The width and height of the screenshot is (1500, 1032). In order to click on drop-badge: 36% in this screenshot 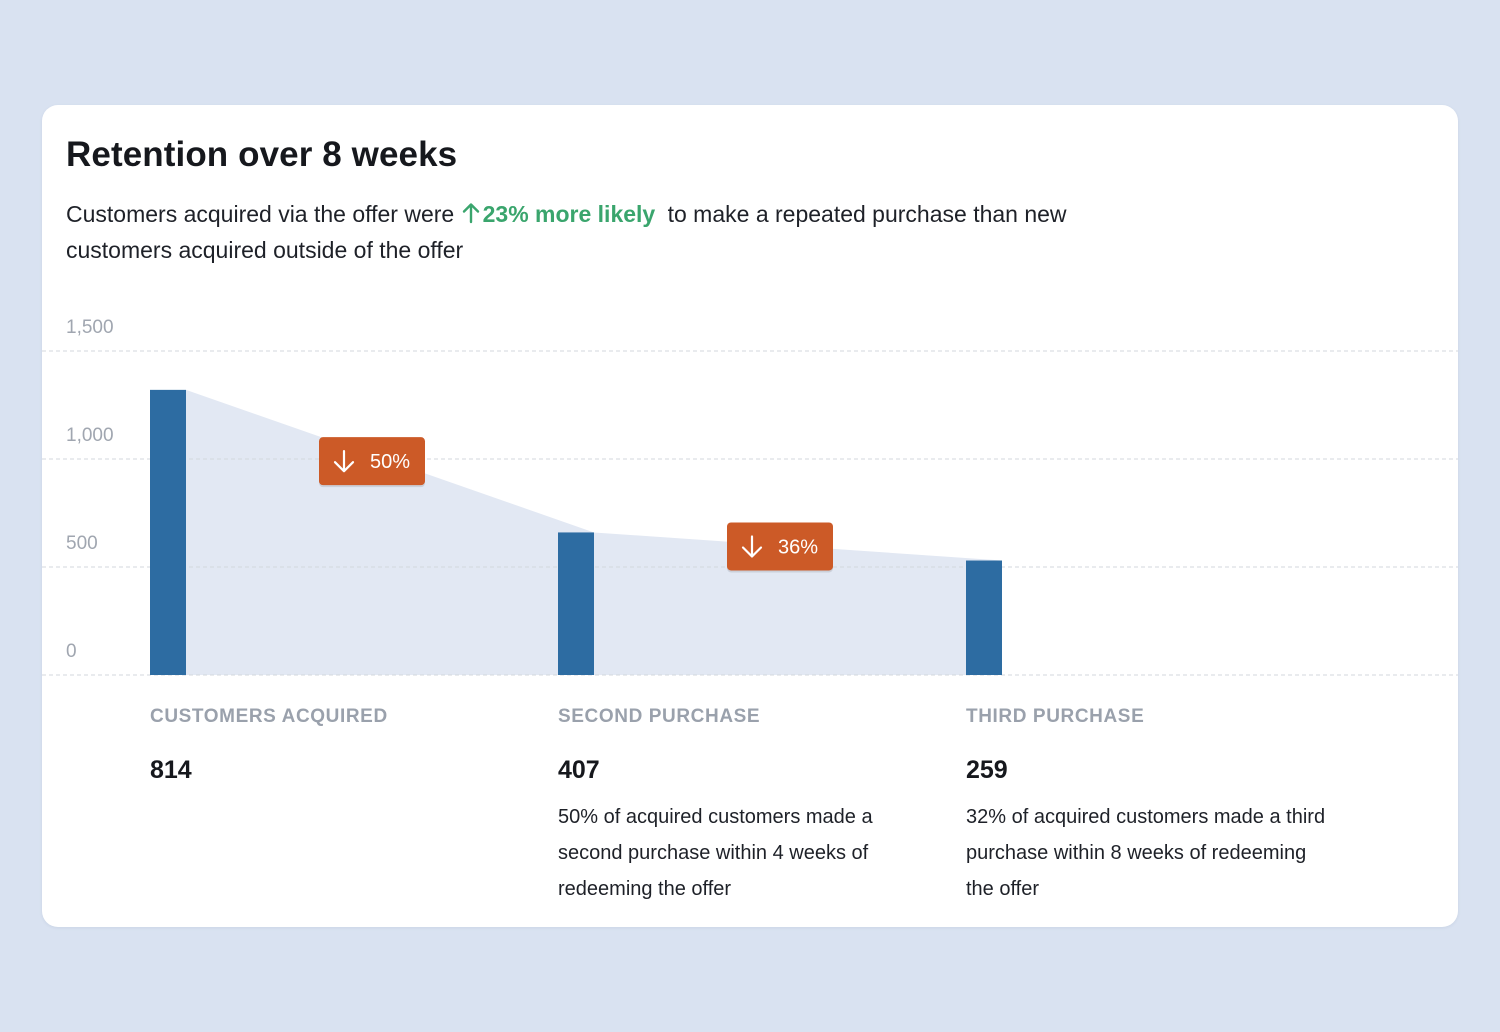, I will do `click(780, 547)`.